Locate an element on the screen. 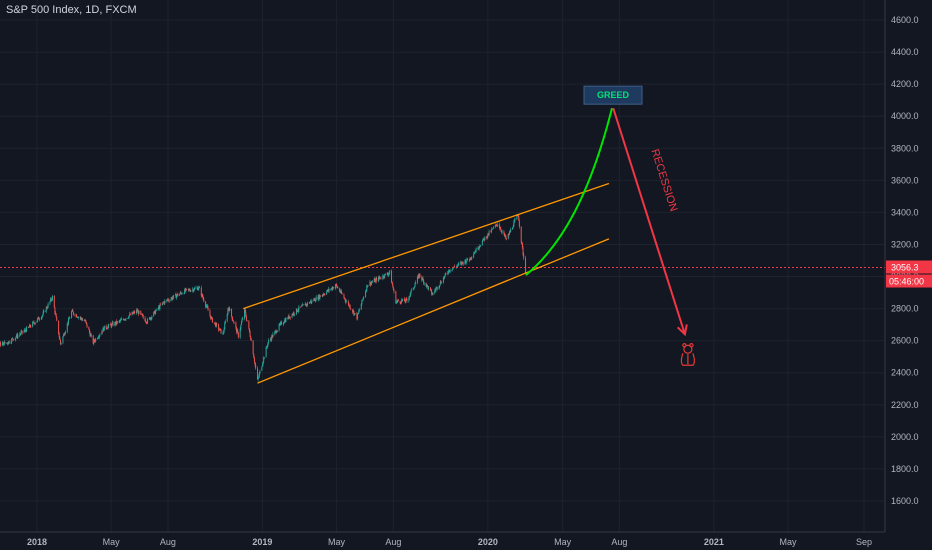 The height and width of the screenshot is (550, 932). channel-lower-line is located at coordinates (433, 311).